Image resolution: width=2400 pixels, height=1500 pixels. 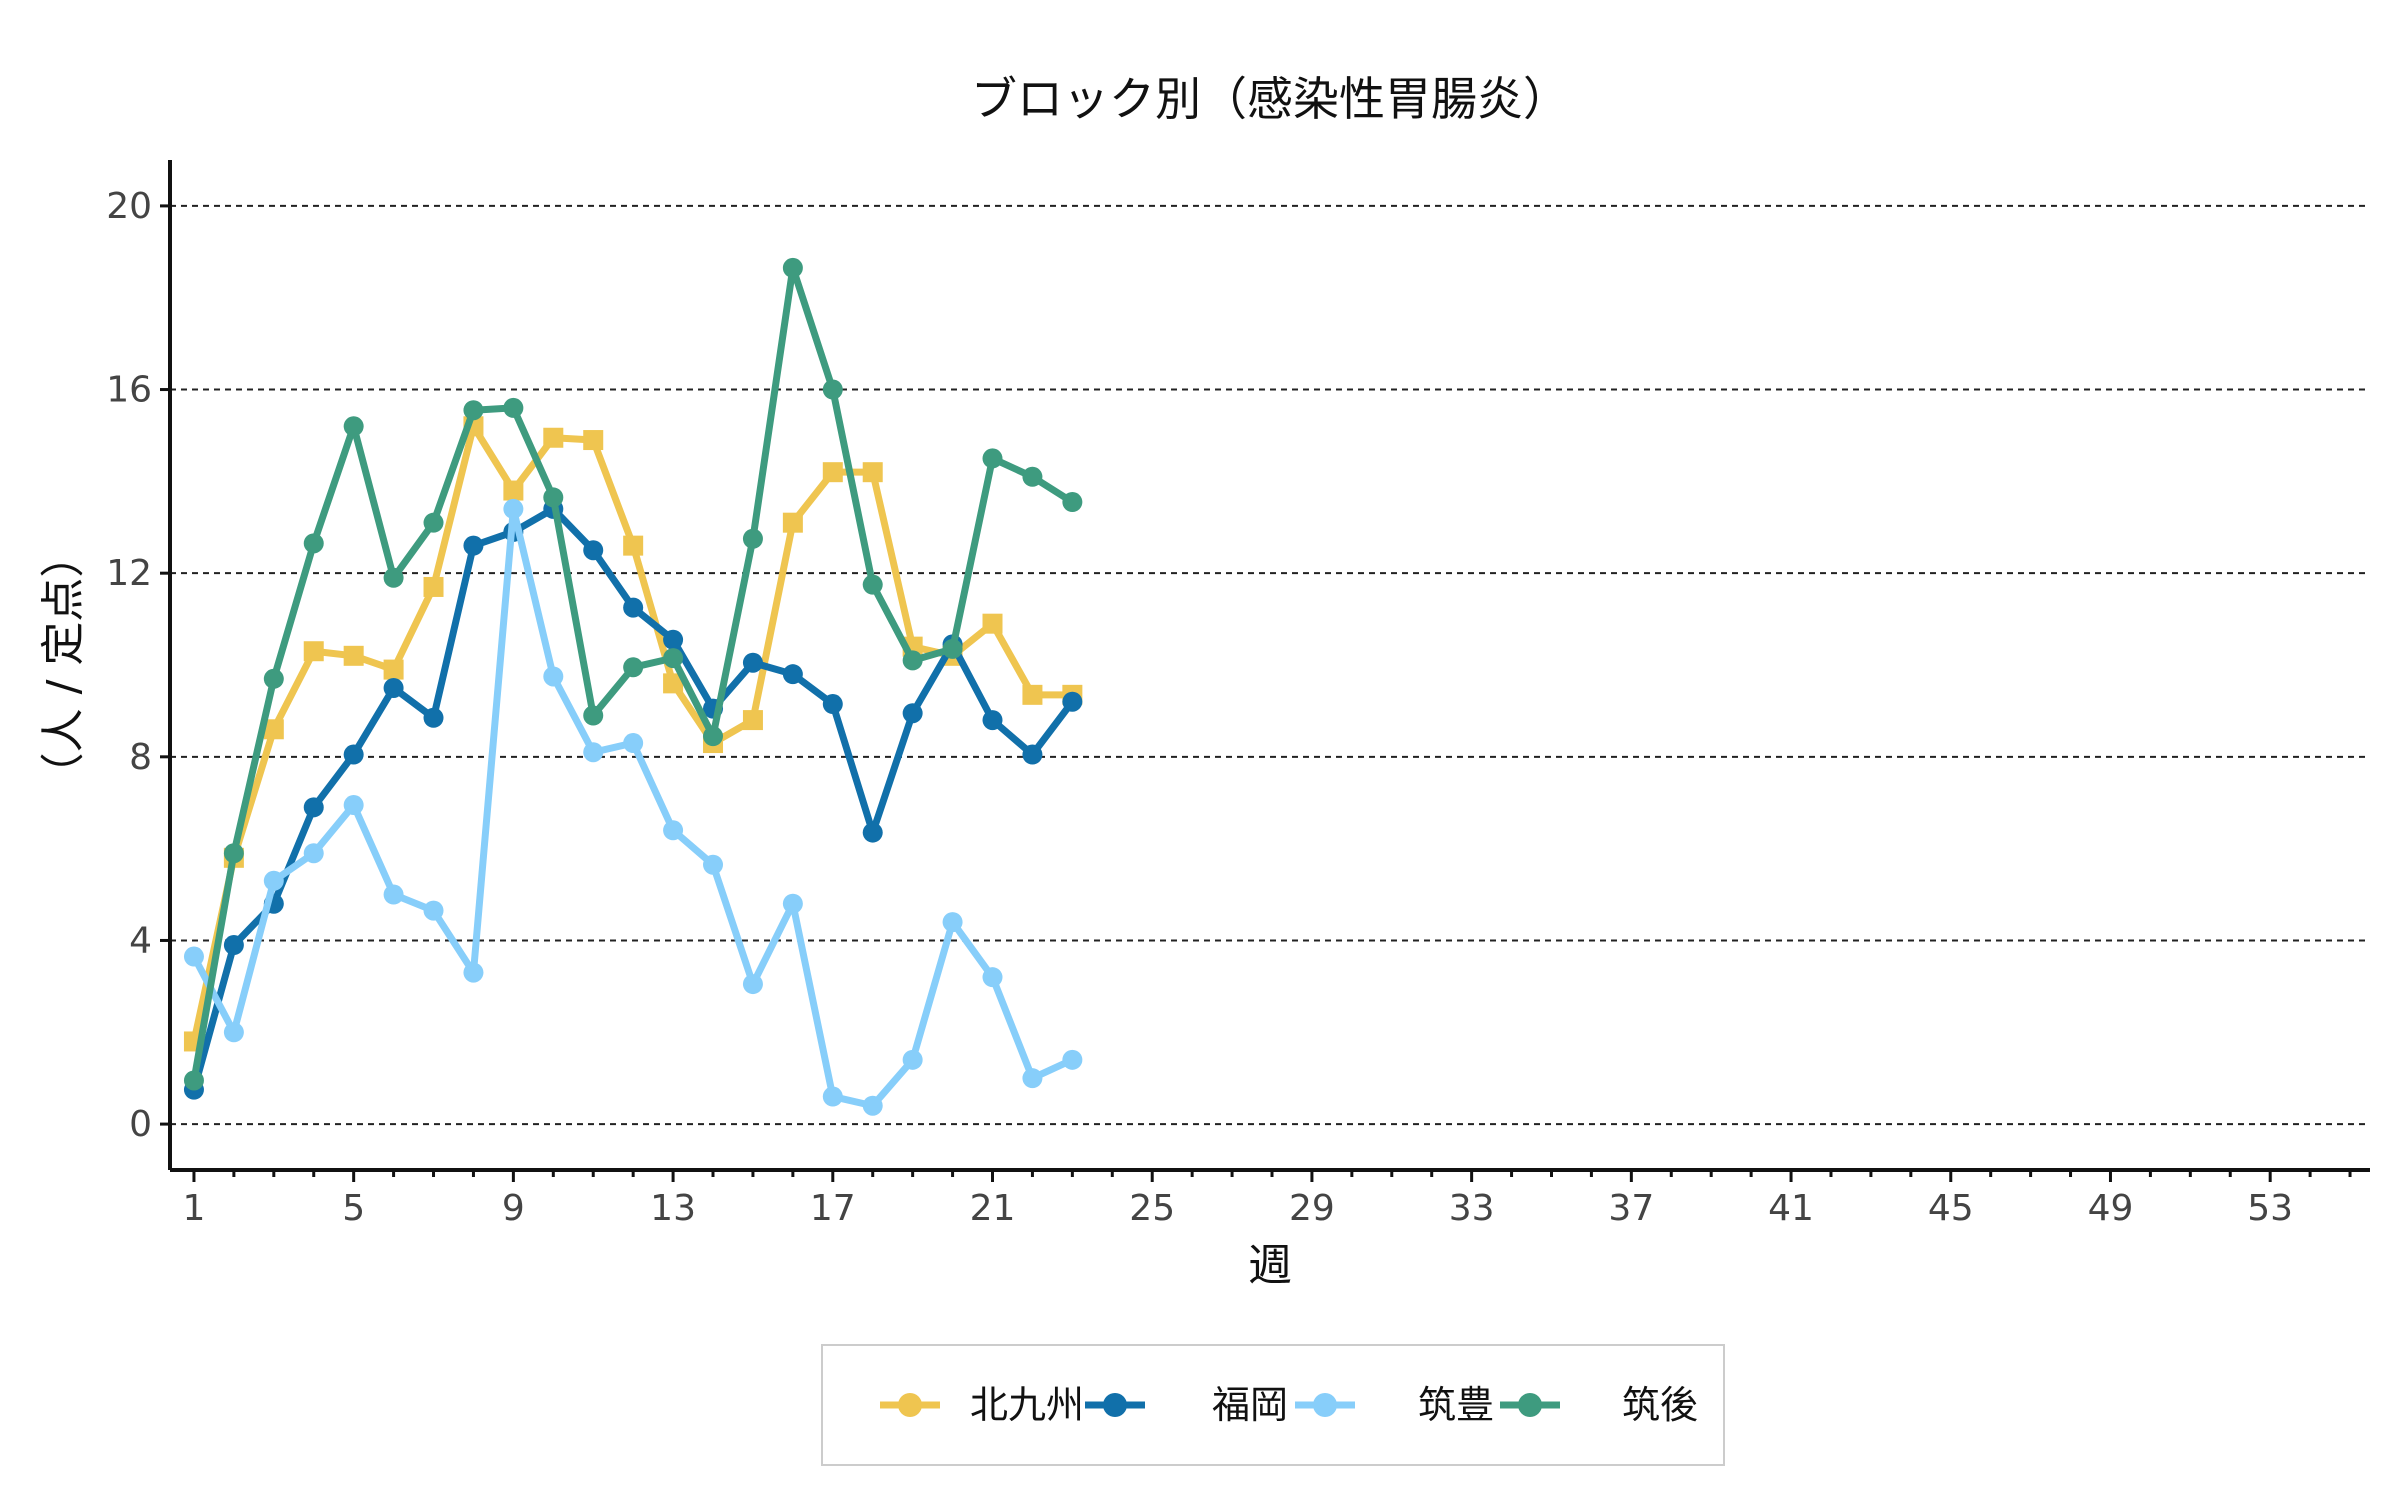 What do you see at coordinates (63, 665) in the screenshot?
I see `y-axis-label: （人 / 定点）` at bounding box center [63, 665].